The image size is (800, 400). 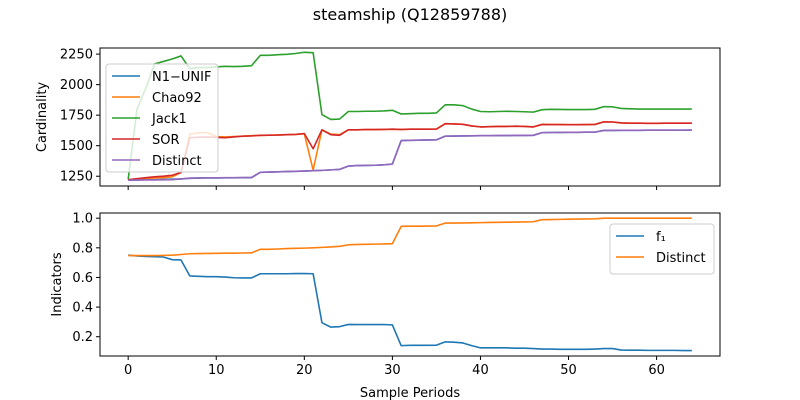 What do you see at coordinates (76, 116) in the screenshot?
I see `y-tick-label: 1750` at bounding box center [76, 116].